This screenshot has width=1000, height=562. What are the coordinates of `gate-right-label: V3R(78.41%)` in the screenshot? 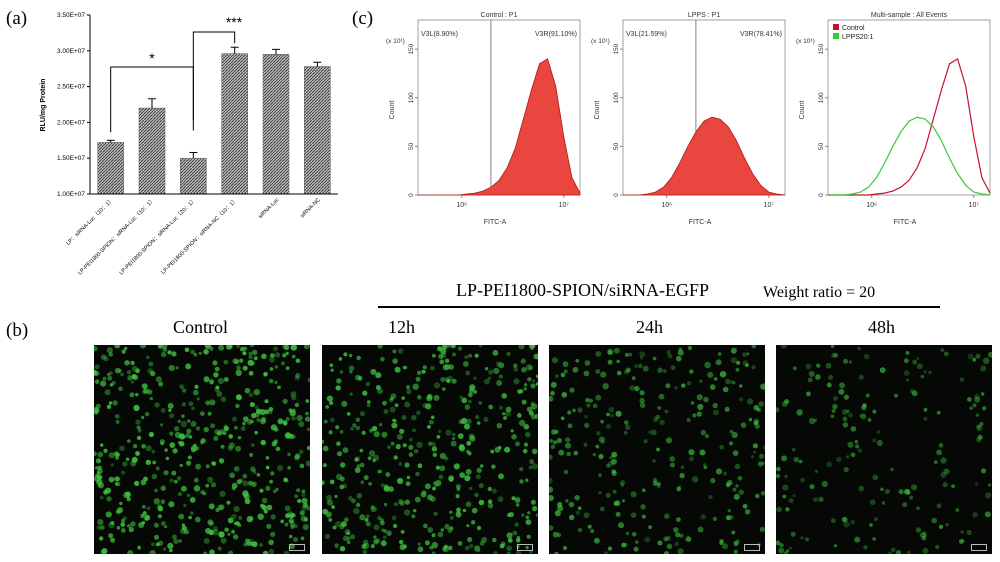 It's located at (761, 34).